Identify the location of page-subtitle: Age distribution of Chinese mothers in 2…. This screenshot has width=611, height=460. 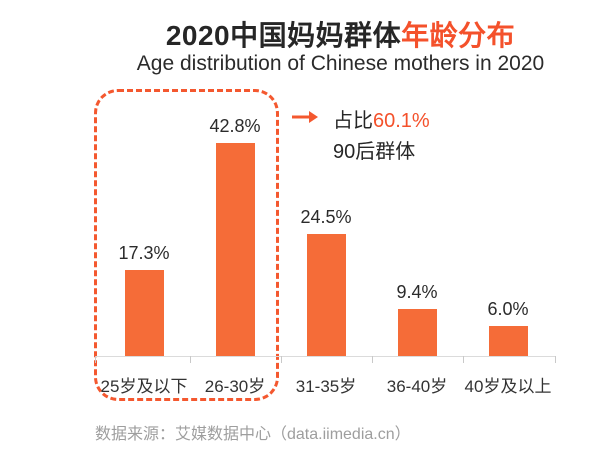
(340, 63).